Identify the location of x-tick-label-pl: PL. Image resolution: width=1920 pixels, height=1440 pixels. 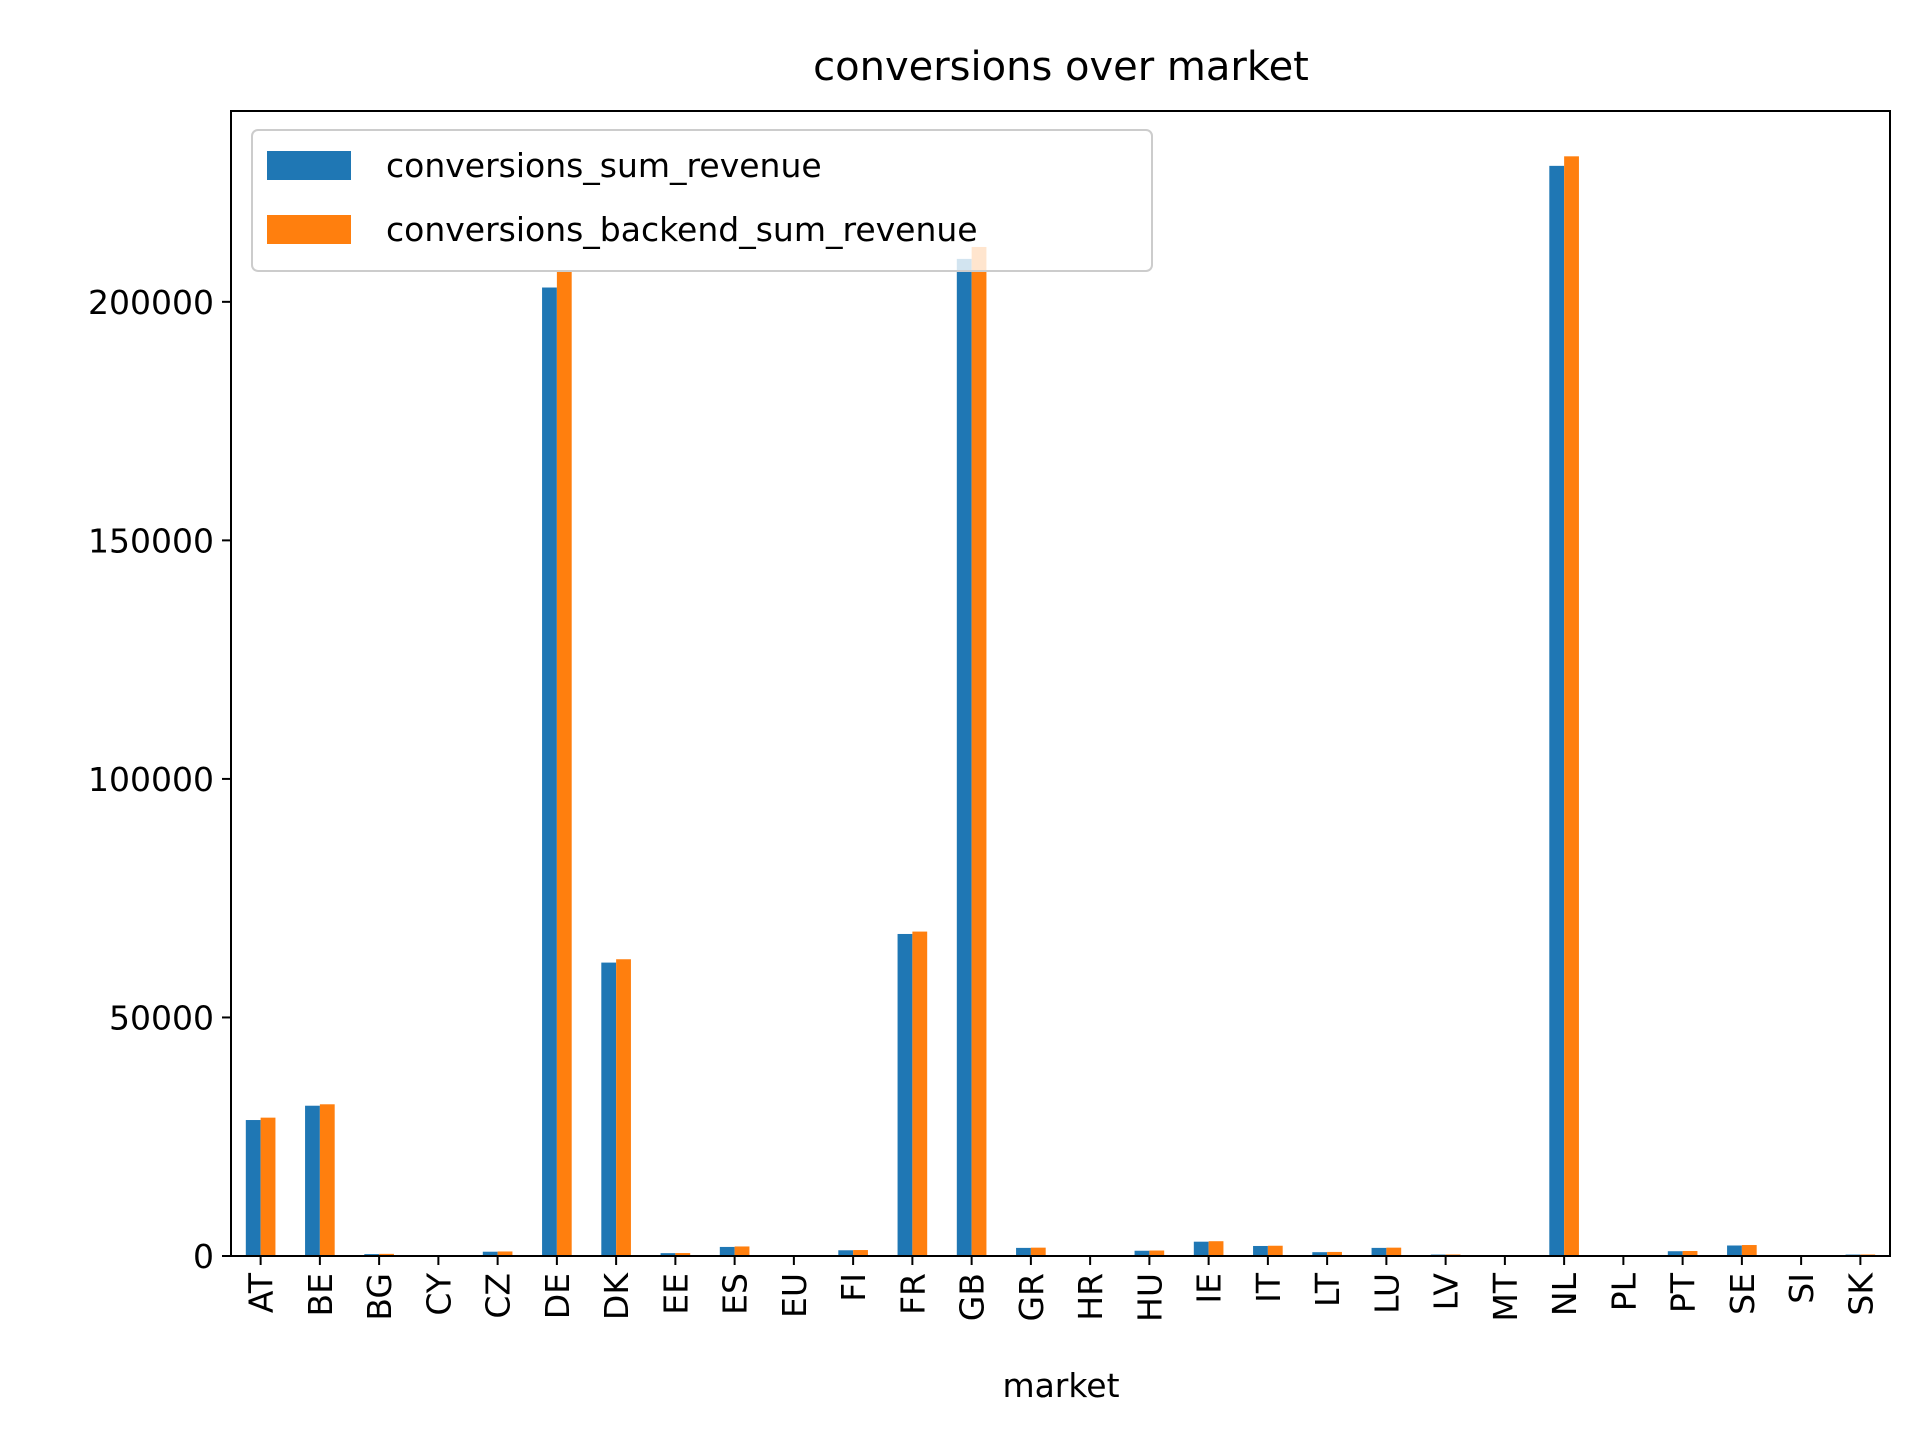
(1623, 1291).